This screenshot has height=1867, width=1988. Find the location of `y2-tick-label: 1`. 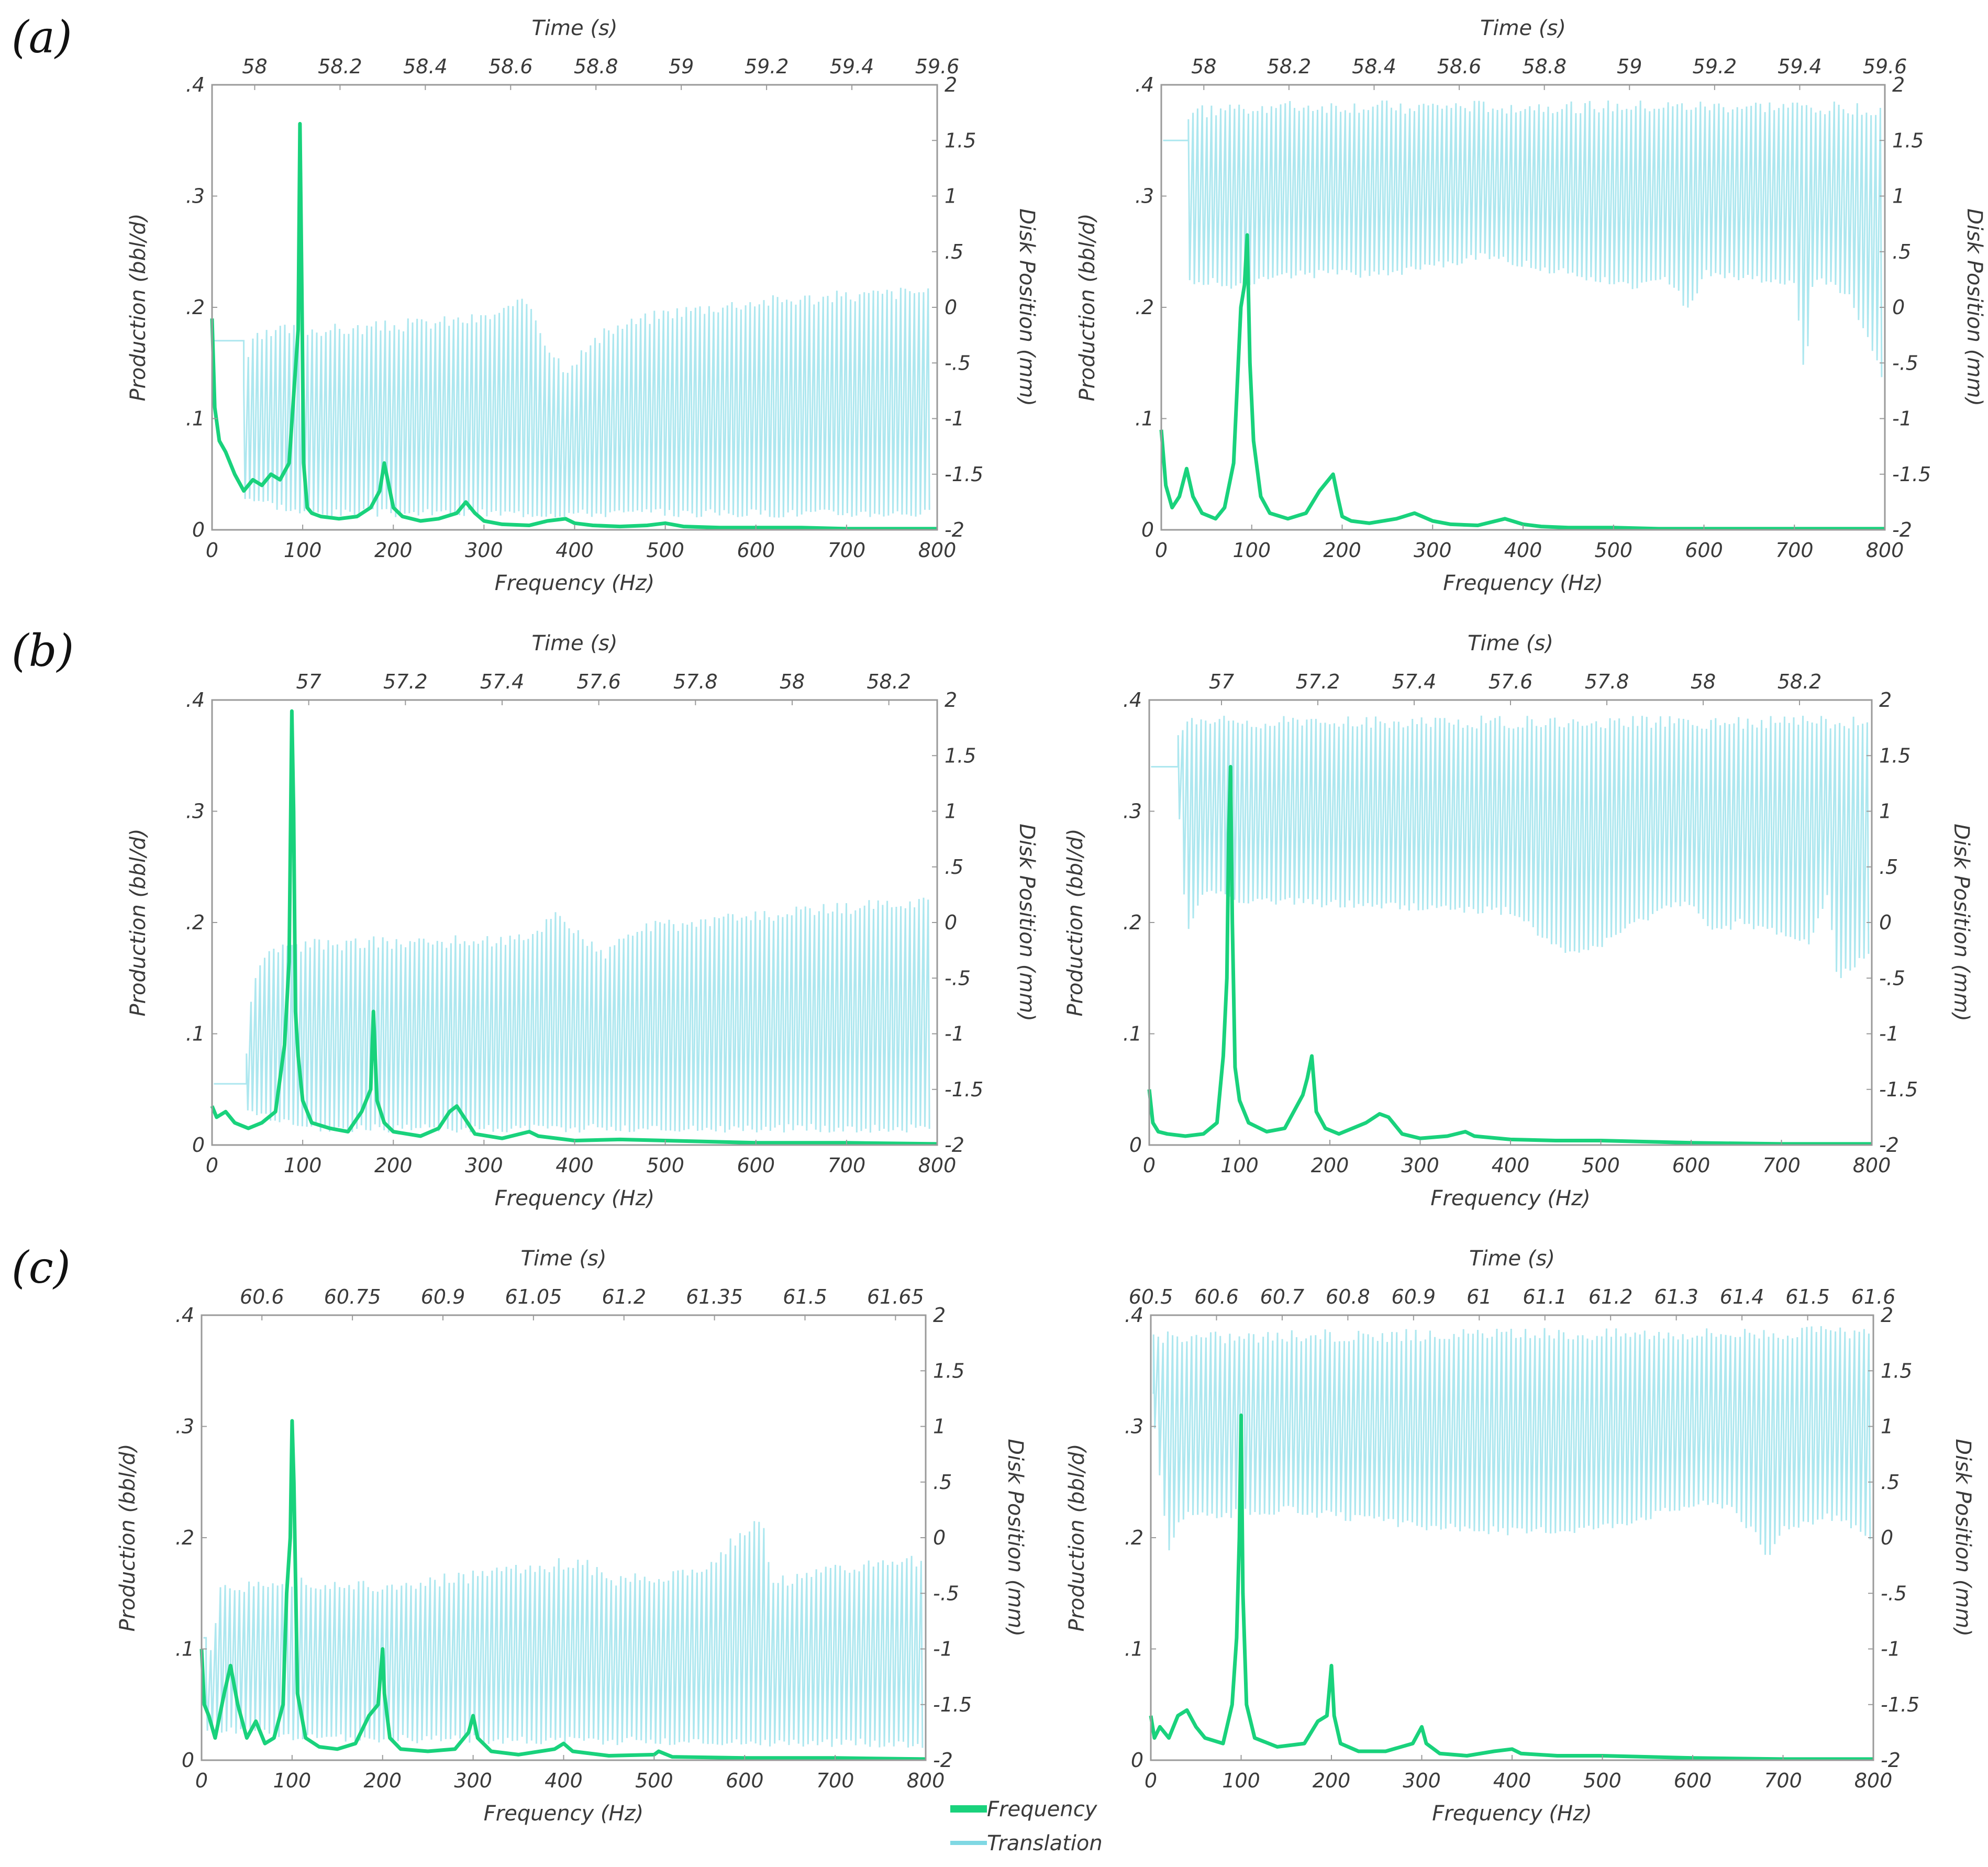

y2-tick-label: 1 is located at coordinates (1886, 811).